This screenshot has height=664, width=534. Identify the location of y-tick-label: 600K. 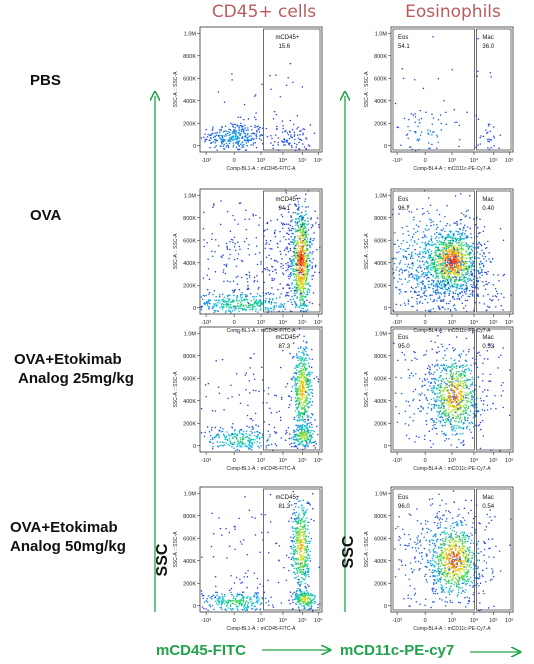
(380, 79).